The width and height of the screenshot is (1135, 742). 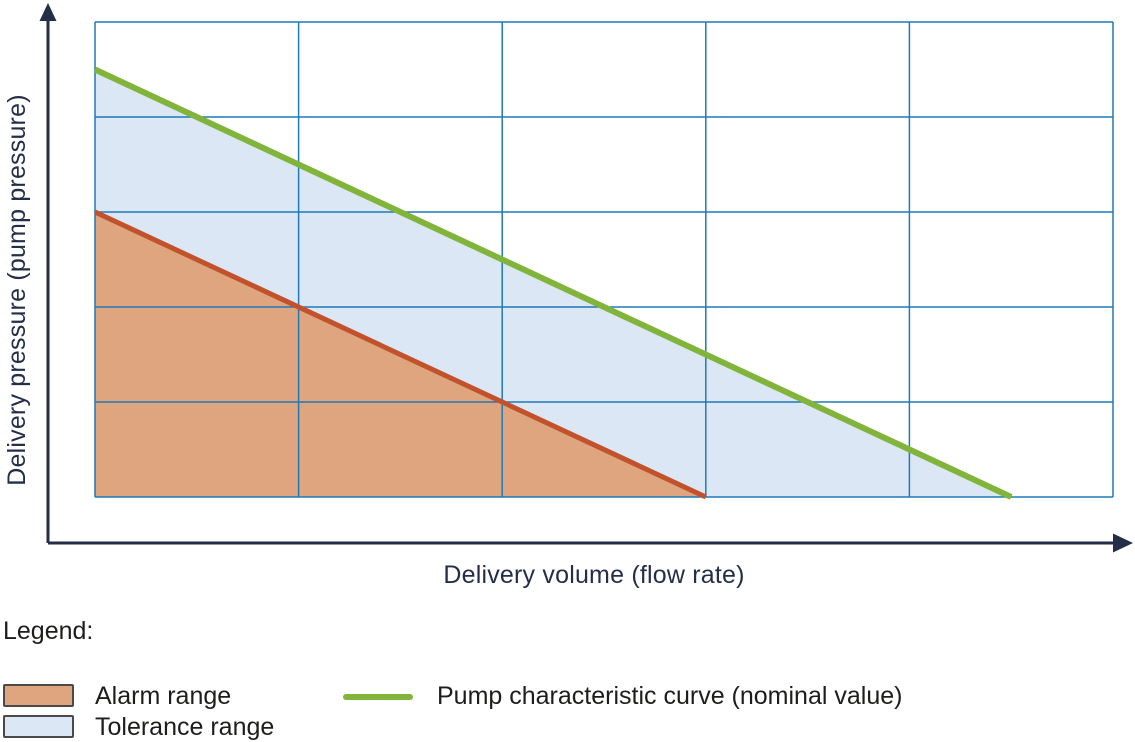 I want to click on legend-title: Legend:, so click(x=48, y=631).